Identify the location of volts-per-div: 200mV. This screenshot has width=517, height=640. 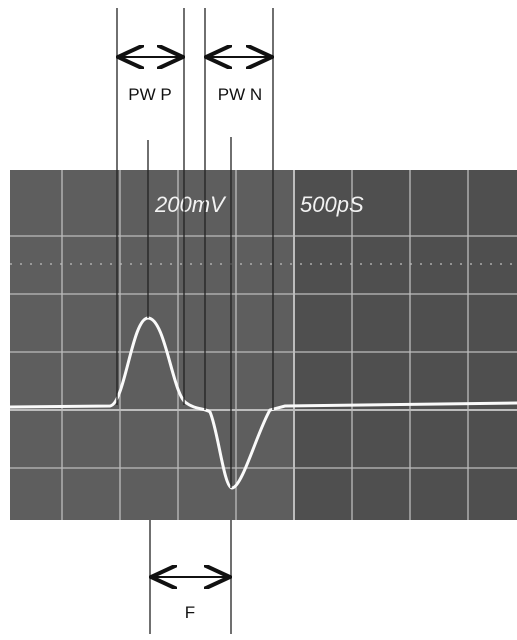
(190, 204).